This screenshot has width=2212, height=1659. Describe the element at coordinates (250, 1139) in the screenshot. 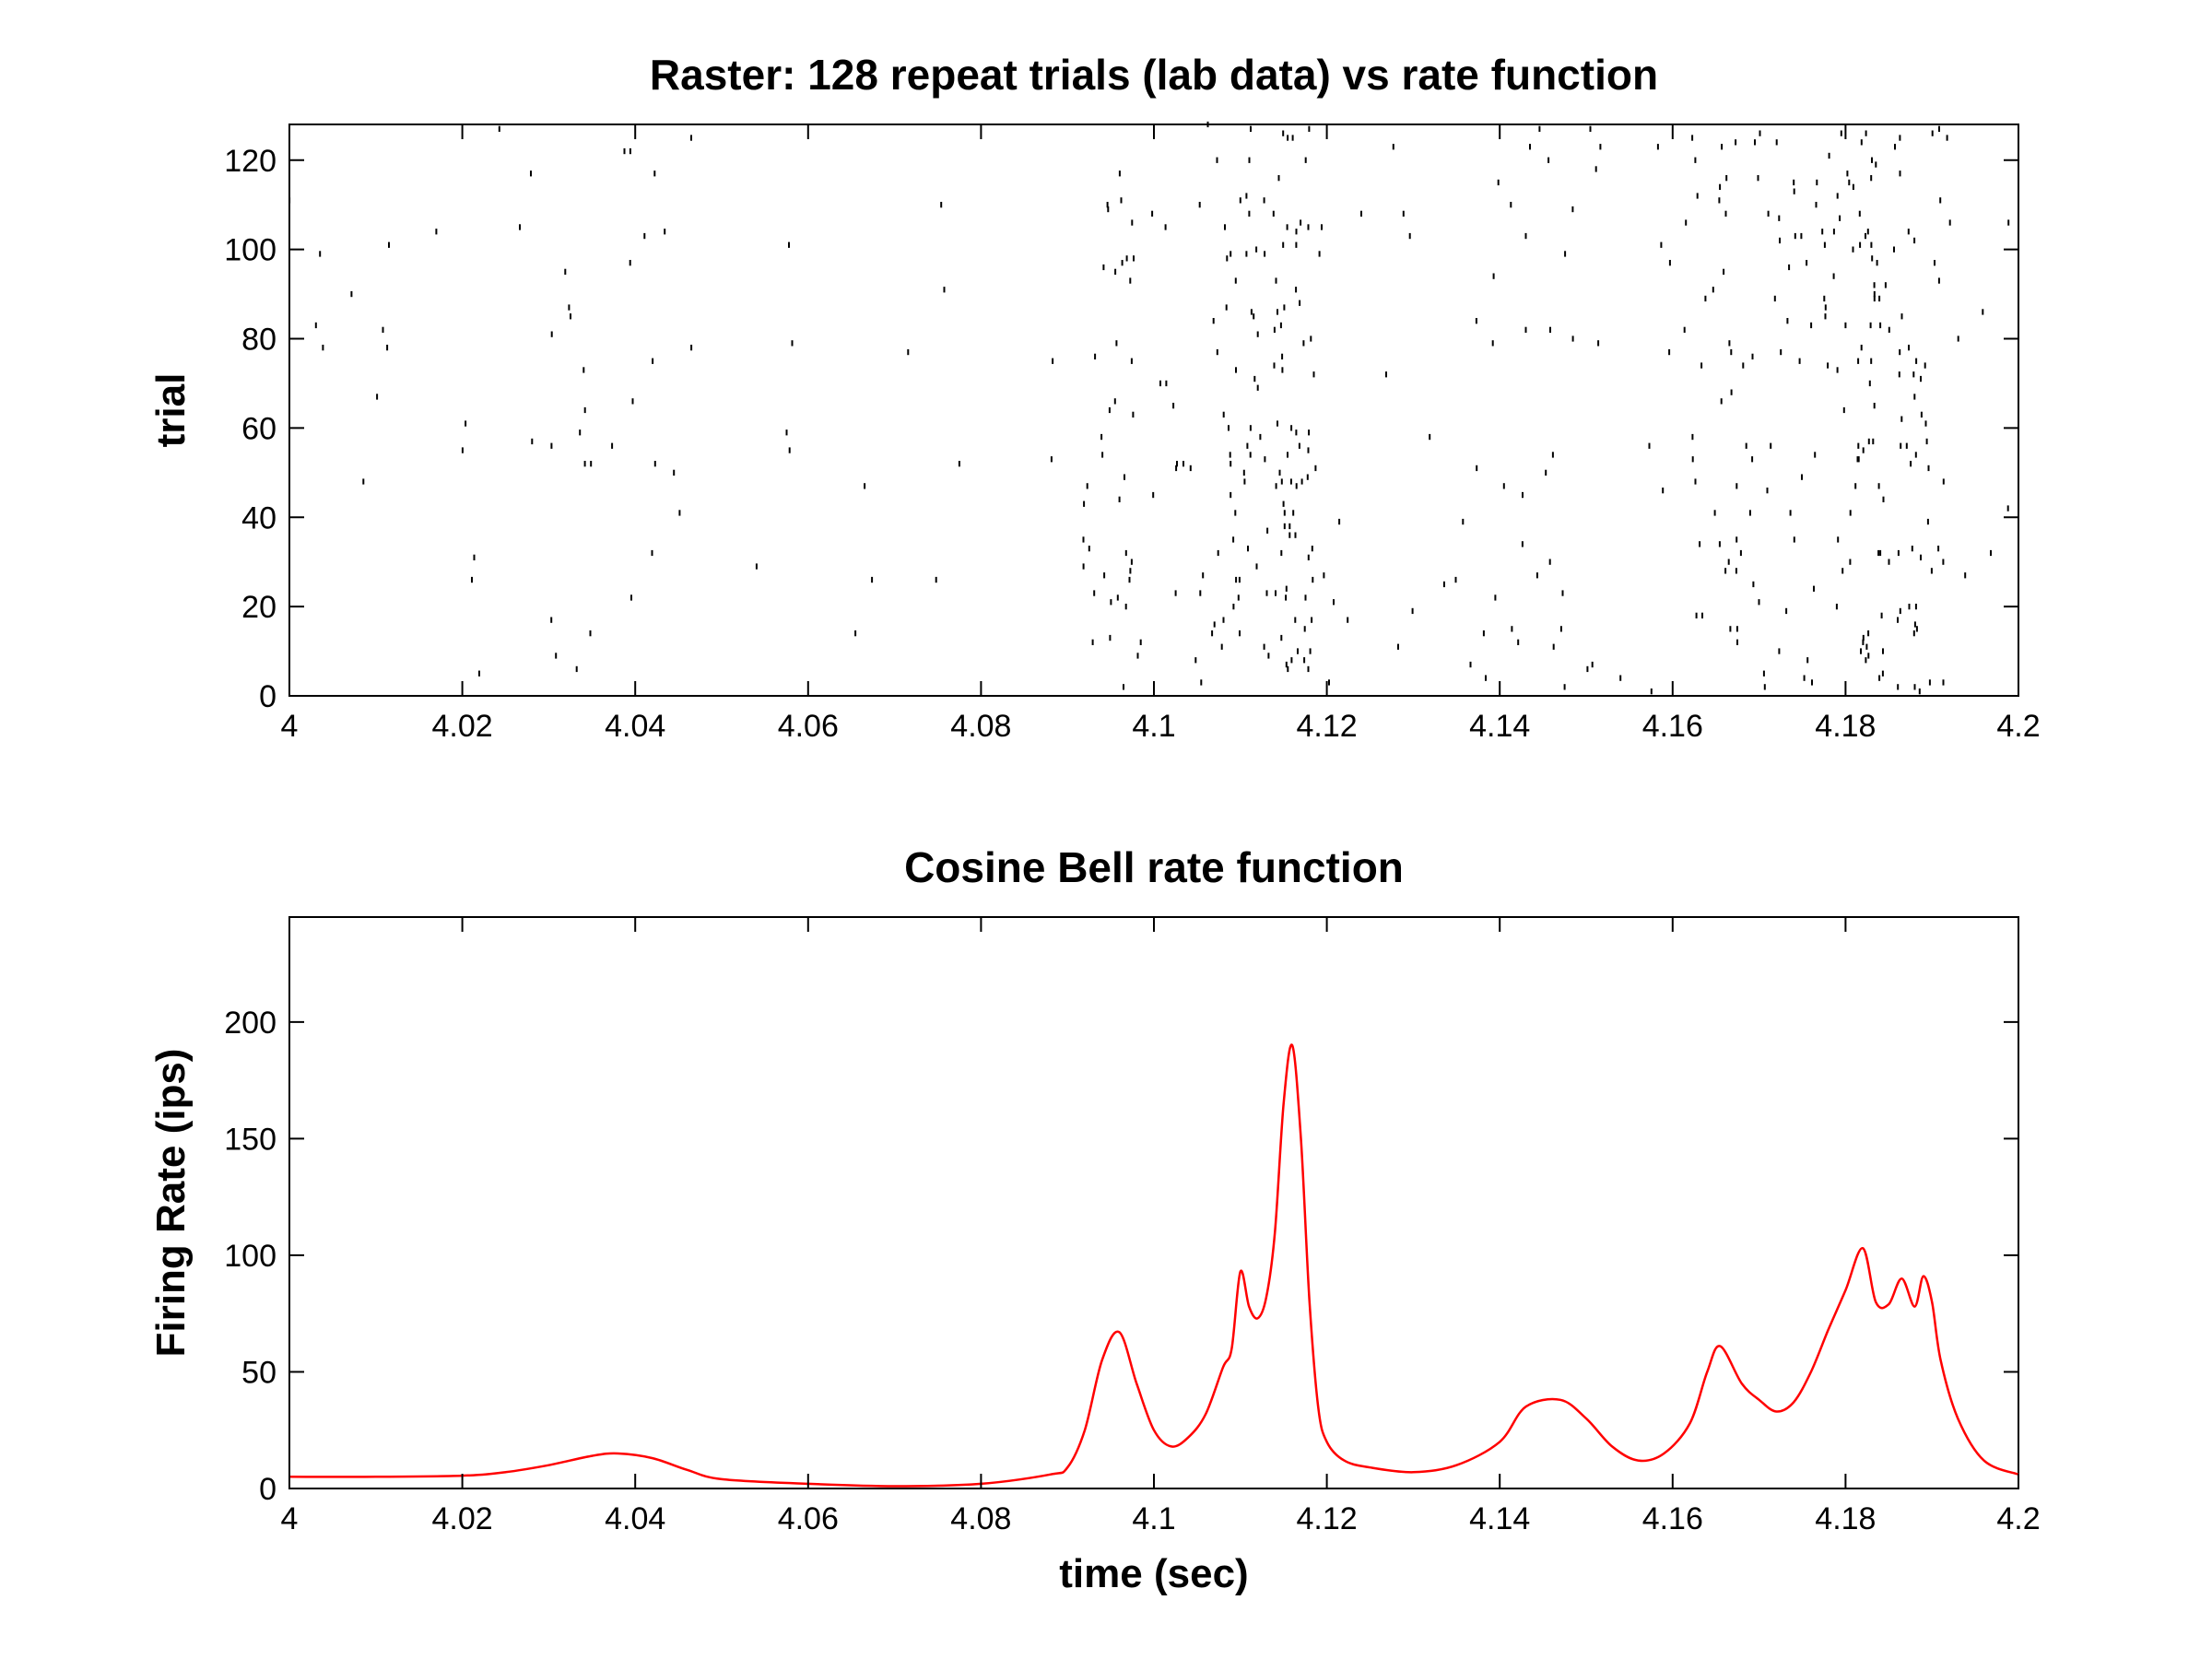

I see `rate-y-tick-label: 150` at that location.